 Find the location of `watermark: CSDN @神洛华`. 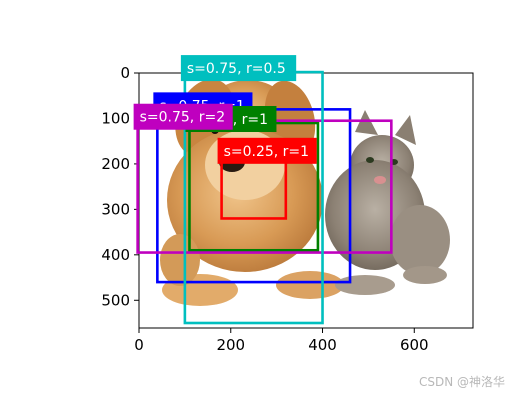

watermark: CSDN @神洛华 is located at coordinates (461, 382).